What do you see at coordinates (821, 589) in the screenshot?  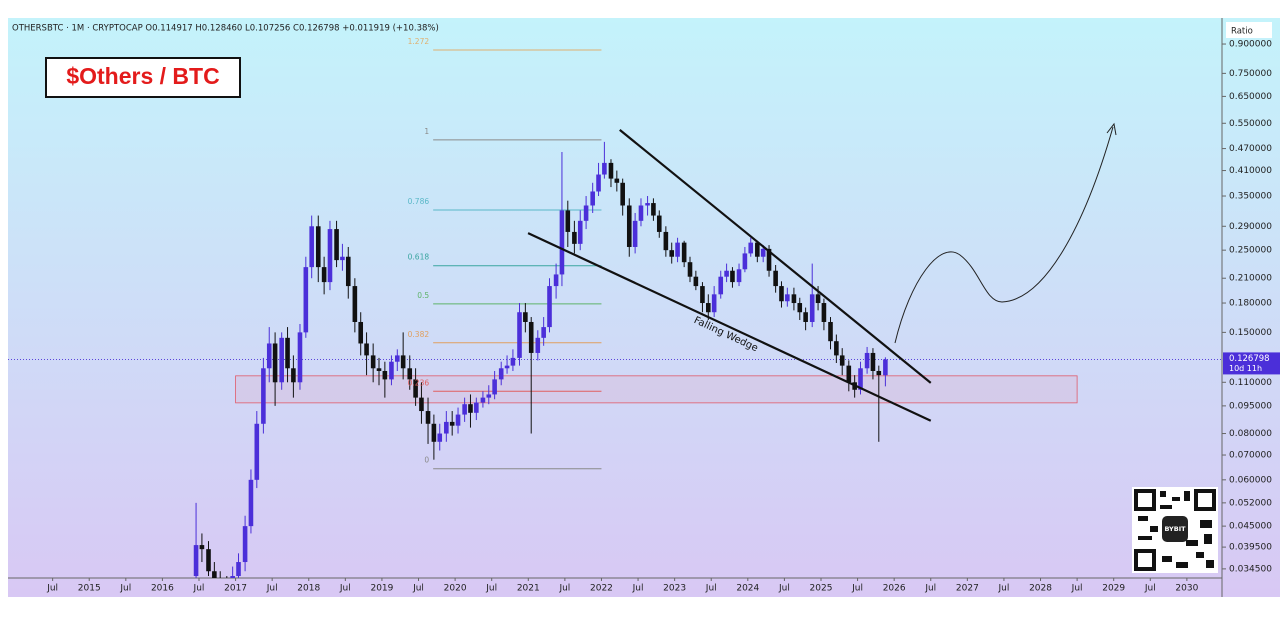 I see `x-tick-label: 2025` at bounding box center [821, 589].